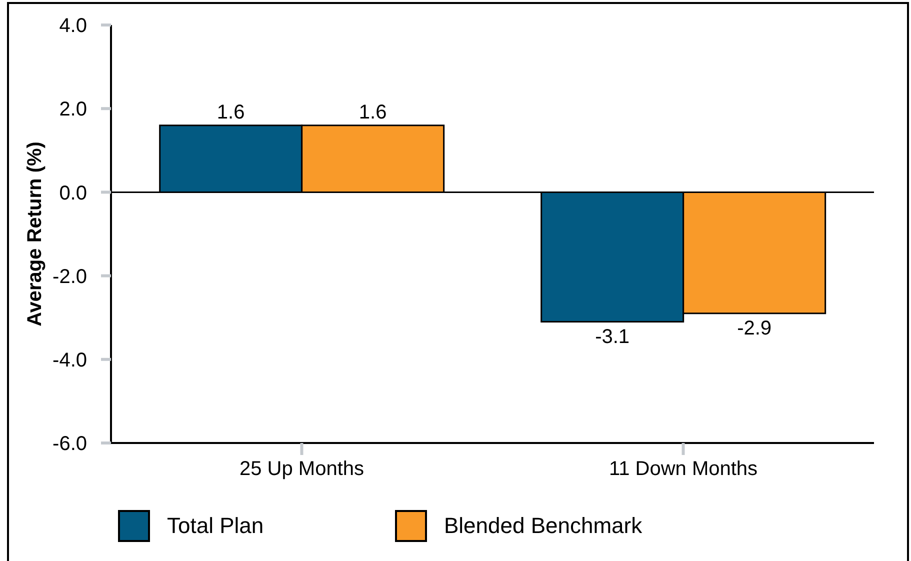 The image size is (911, 561). I want to click on y-tick-label: 2.0, so click(73, 109).